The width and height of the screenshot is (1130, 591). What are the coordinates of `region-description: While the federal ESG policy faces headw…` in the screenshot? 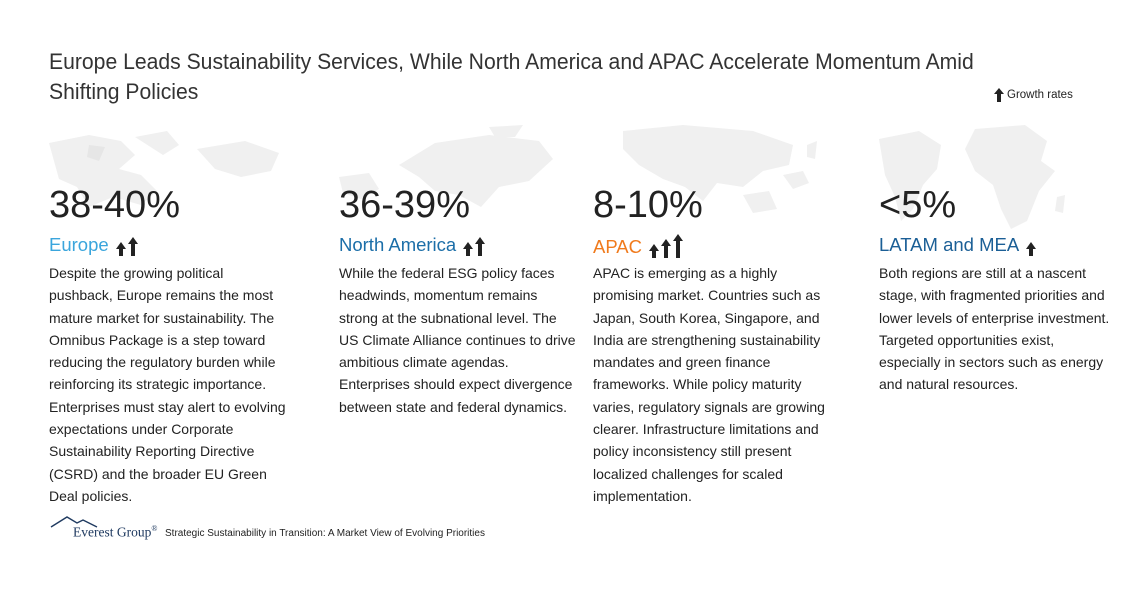 It's located at (457, 340).